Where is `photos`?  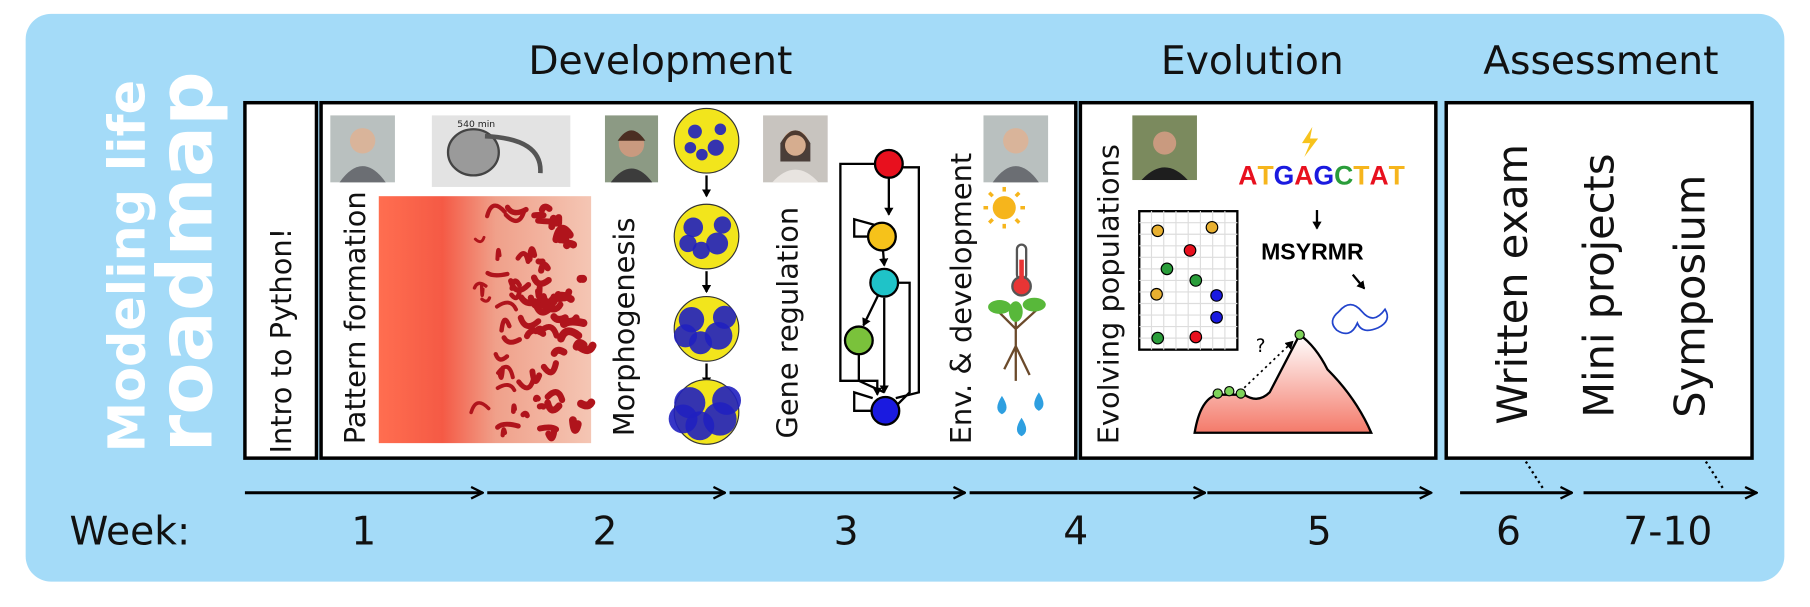
photos is located at coordinates (763, 149).